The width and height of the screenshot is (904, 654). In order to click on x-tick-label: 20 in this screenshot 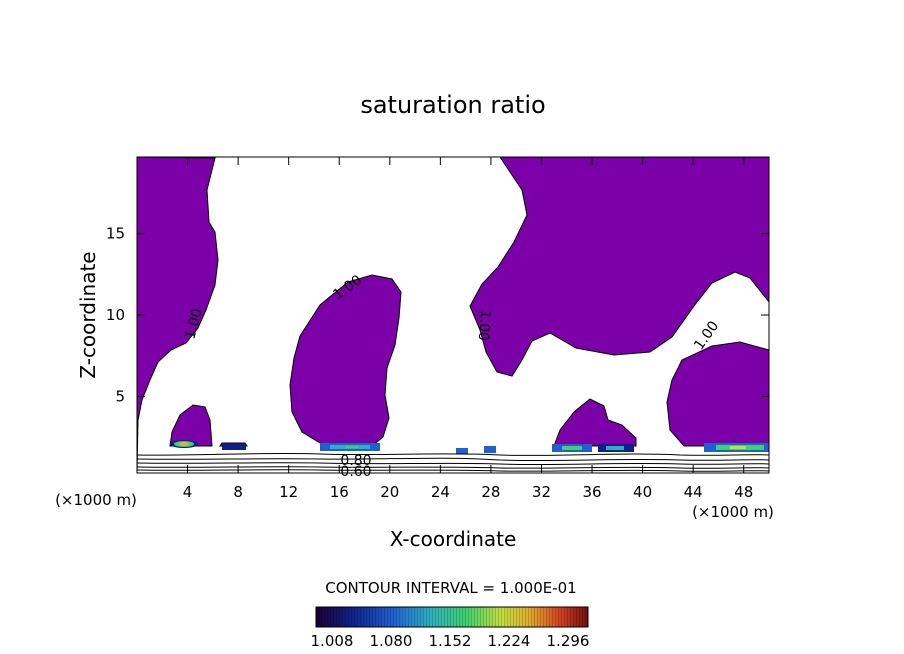, I will do `click(389, 492)`.